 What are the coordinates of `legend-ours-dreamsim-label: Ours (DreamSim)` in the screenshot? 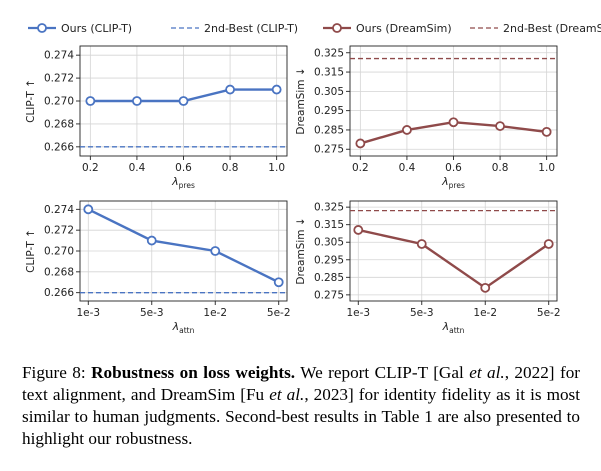 It's located at (404, 28).